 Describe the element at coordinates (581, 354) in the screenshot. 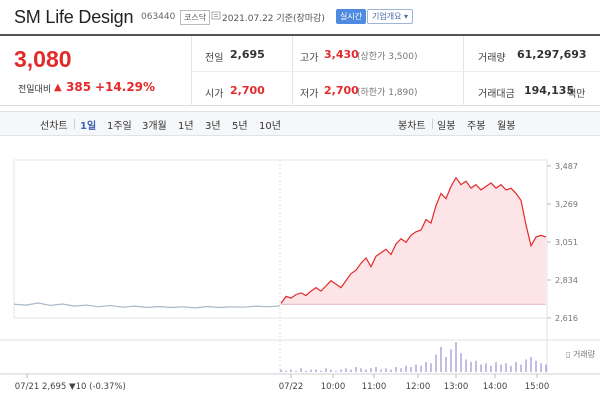

I see `volume-legend: ▯ 거래량` at that location.